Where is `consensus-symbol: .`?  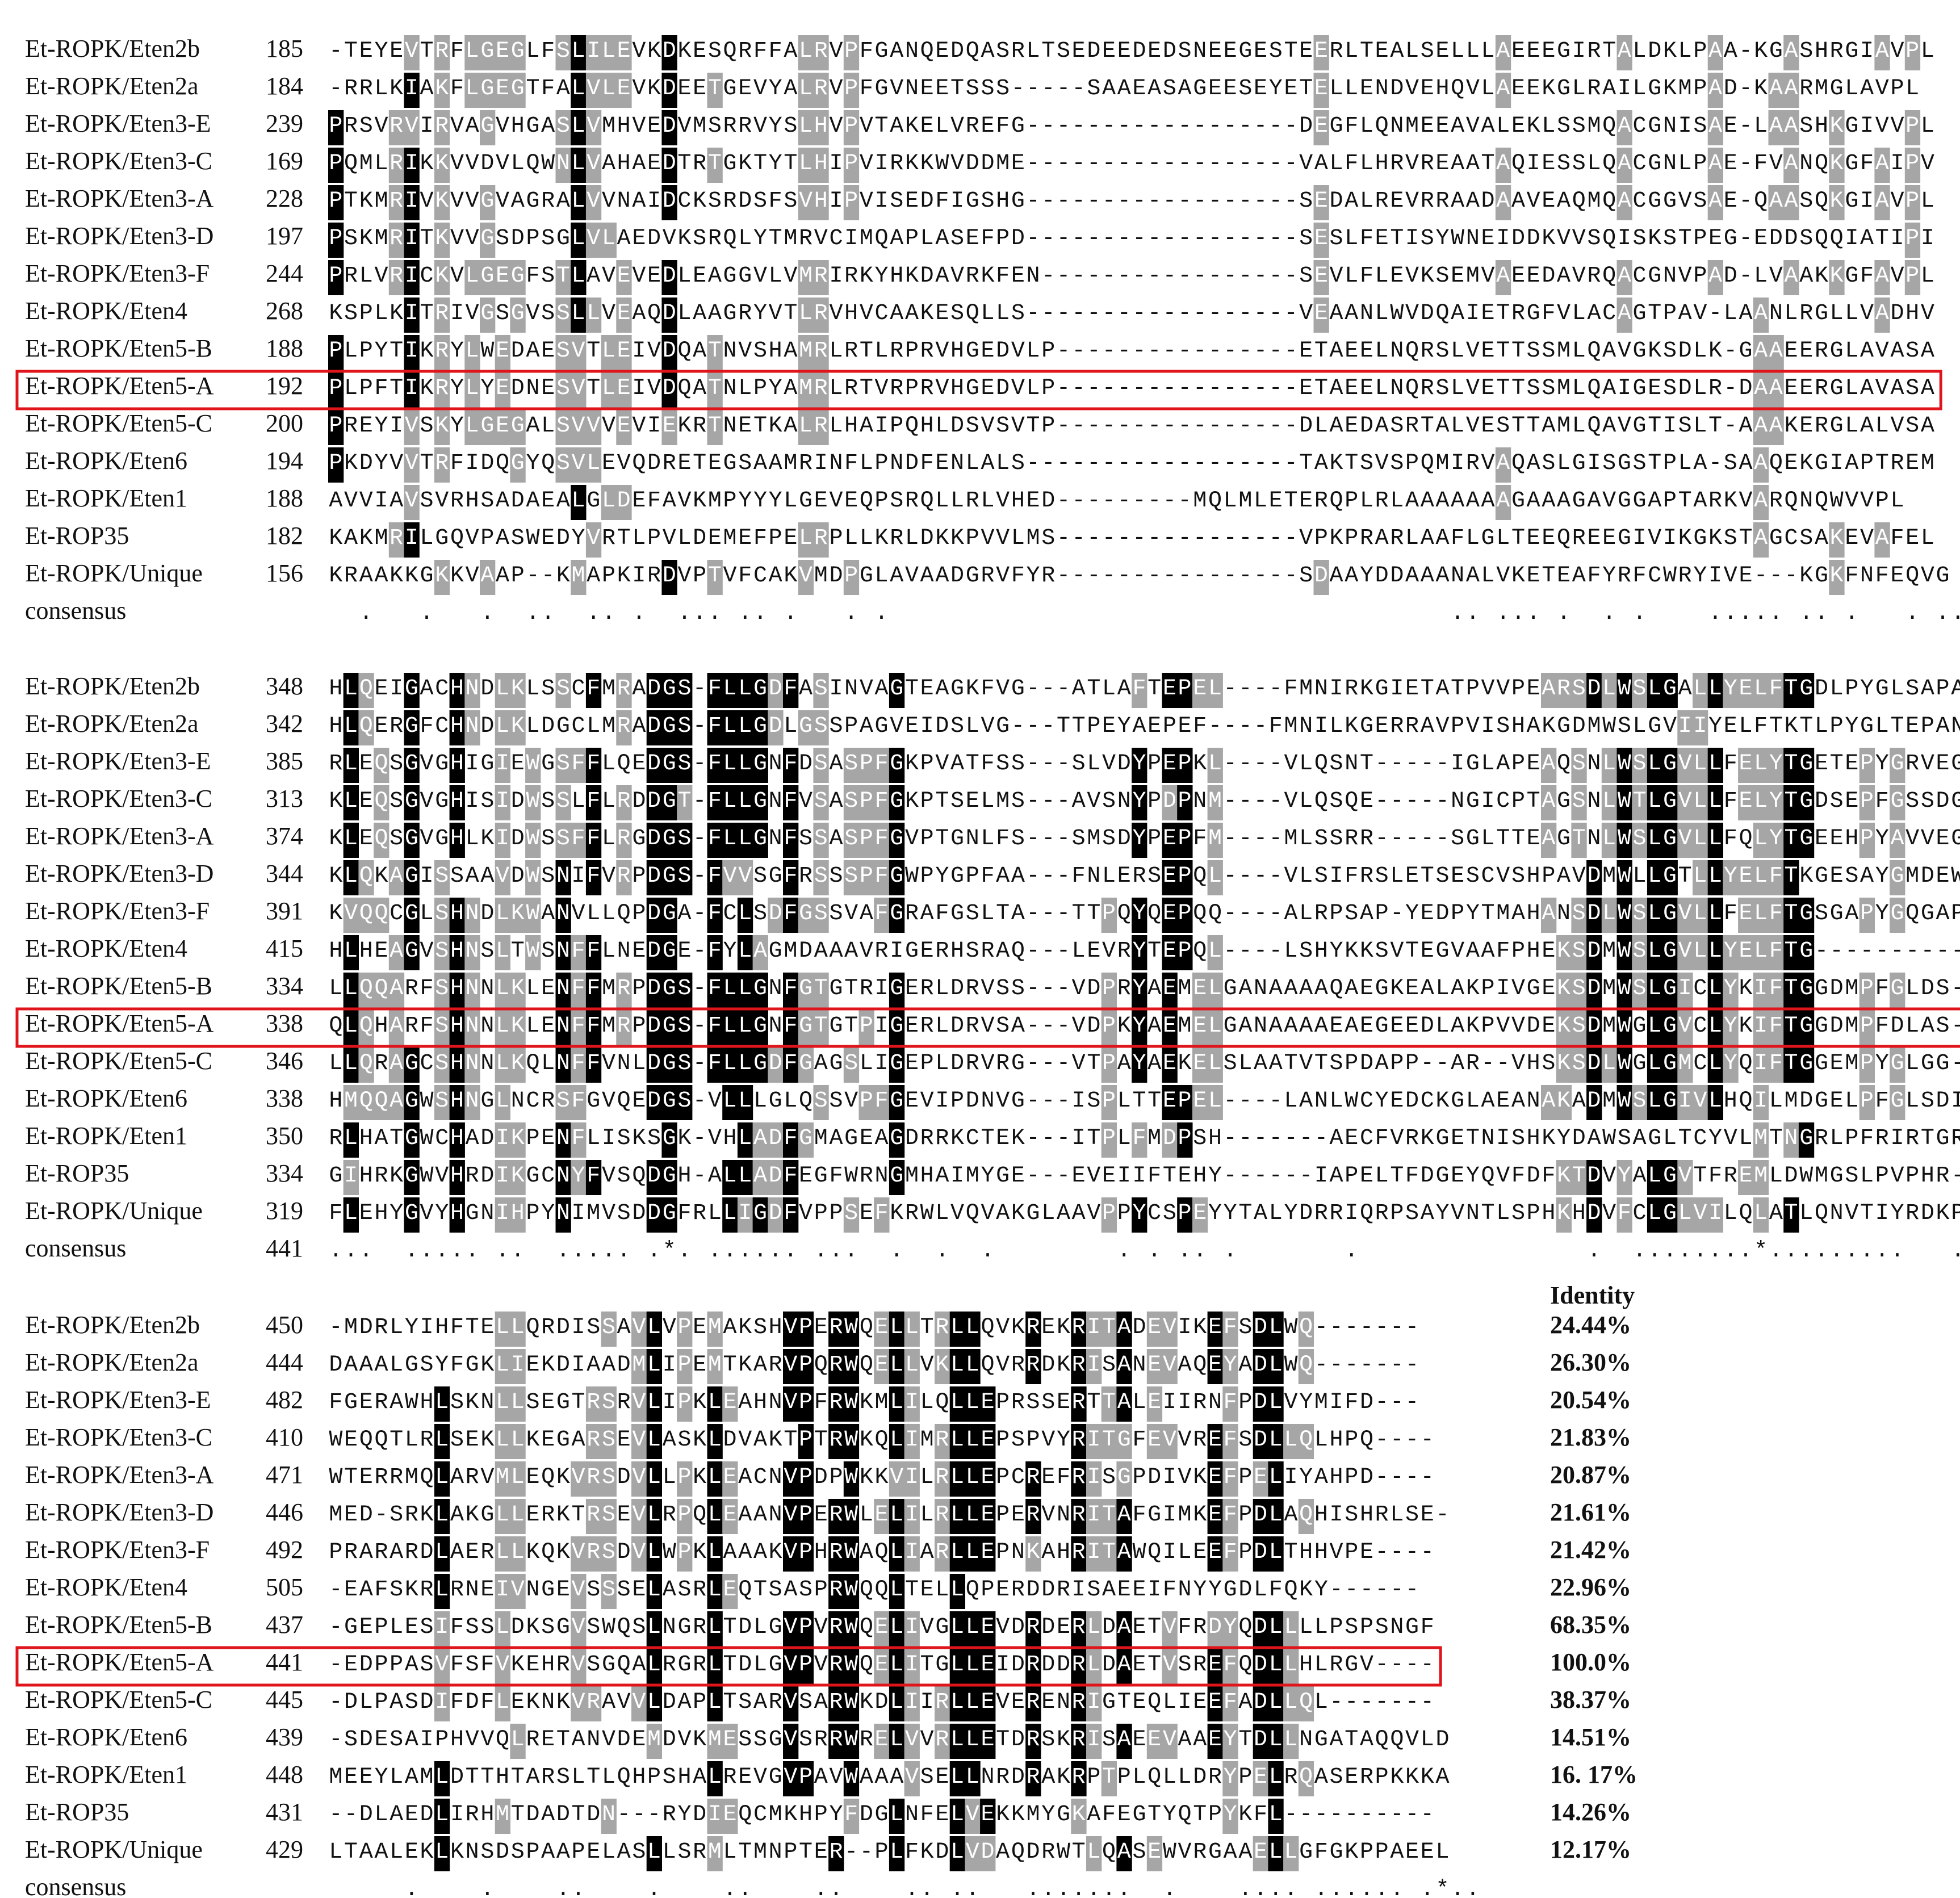 consensus-symbol: . is located at coordinates (608, 1251).